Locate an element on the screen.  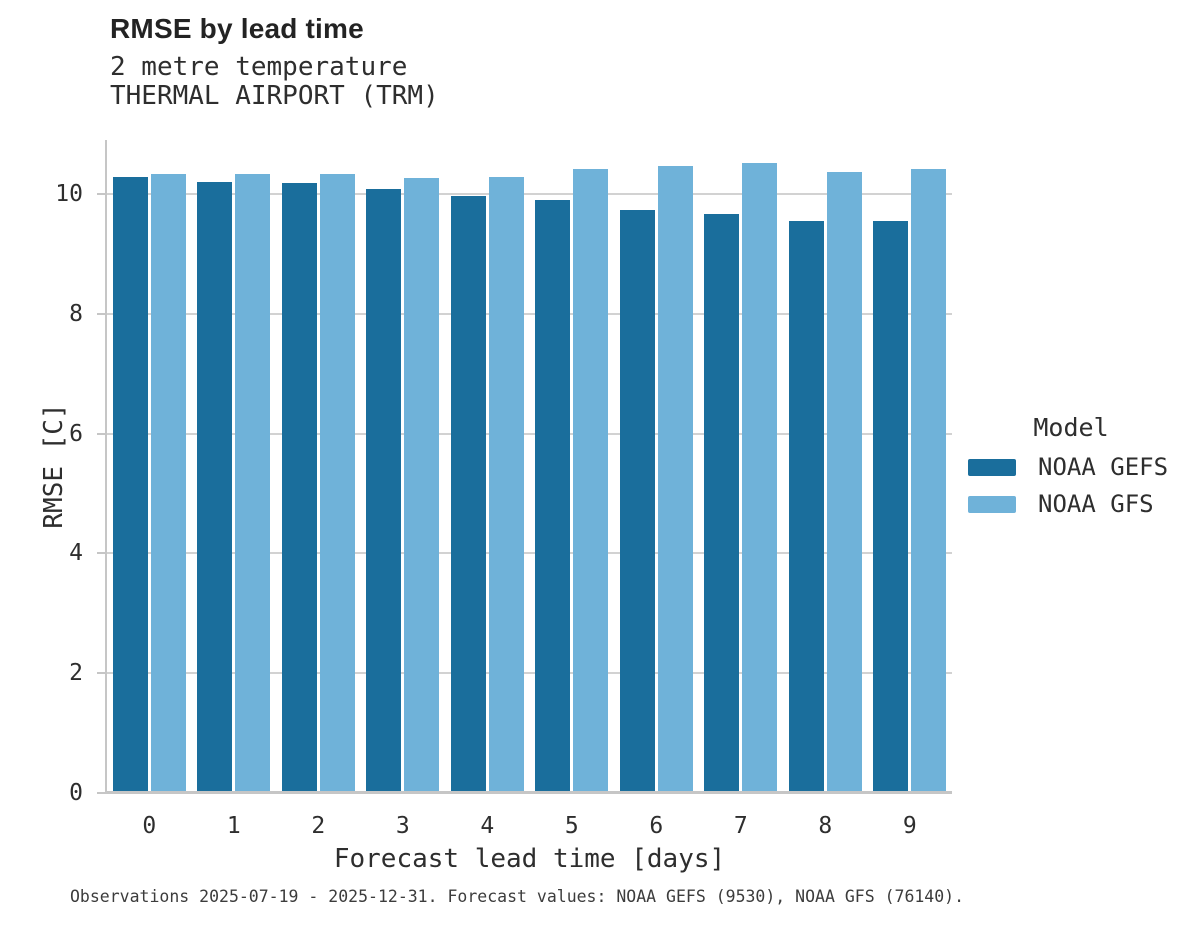
x-tick-label: 1 is located at coordinates (233, 826).